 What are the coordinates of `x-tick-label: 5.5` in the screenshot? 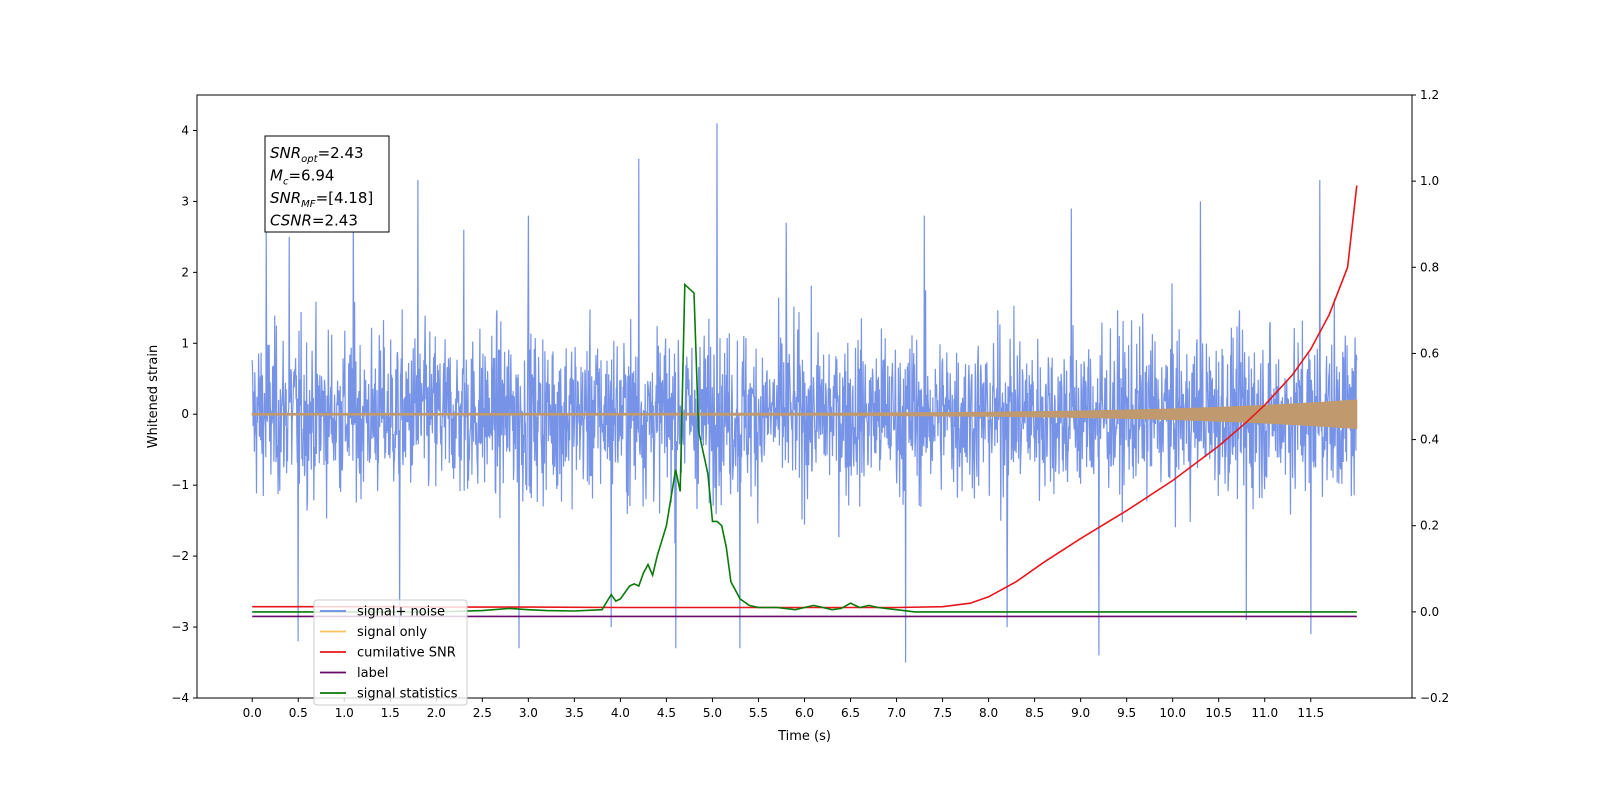 It's located at (758, 713).